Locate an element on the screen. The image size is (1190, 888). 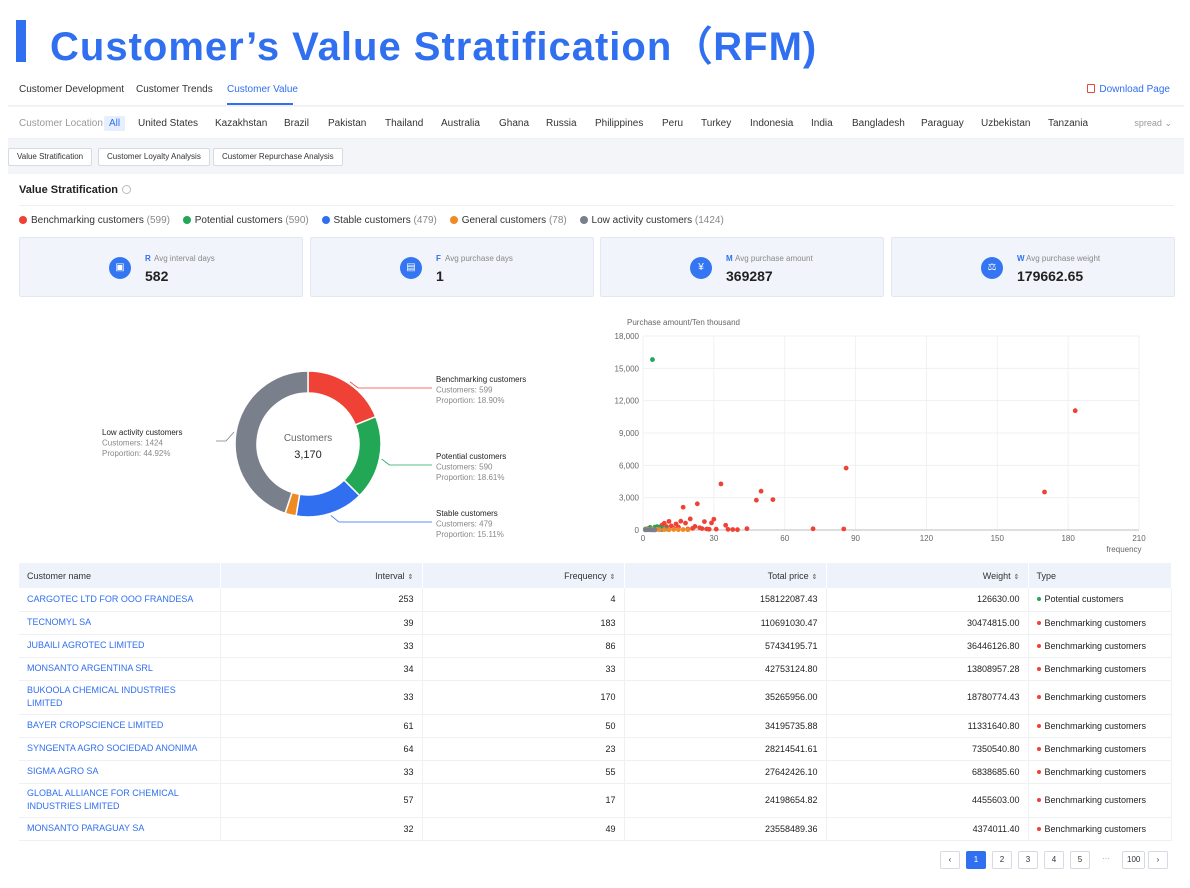
location-option: Australia is located at coordinates (460, 123).